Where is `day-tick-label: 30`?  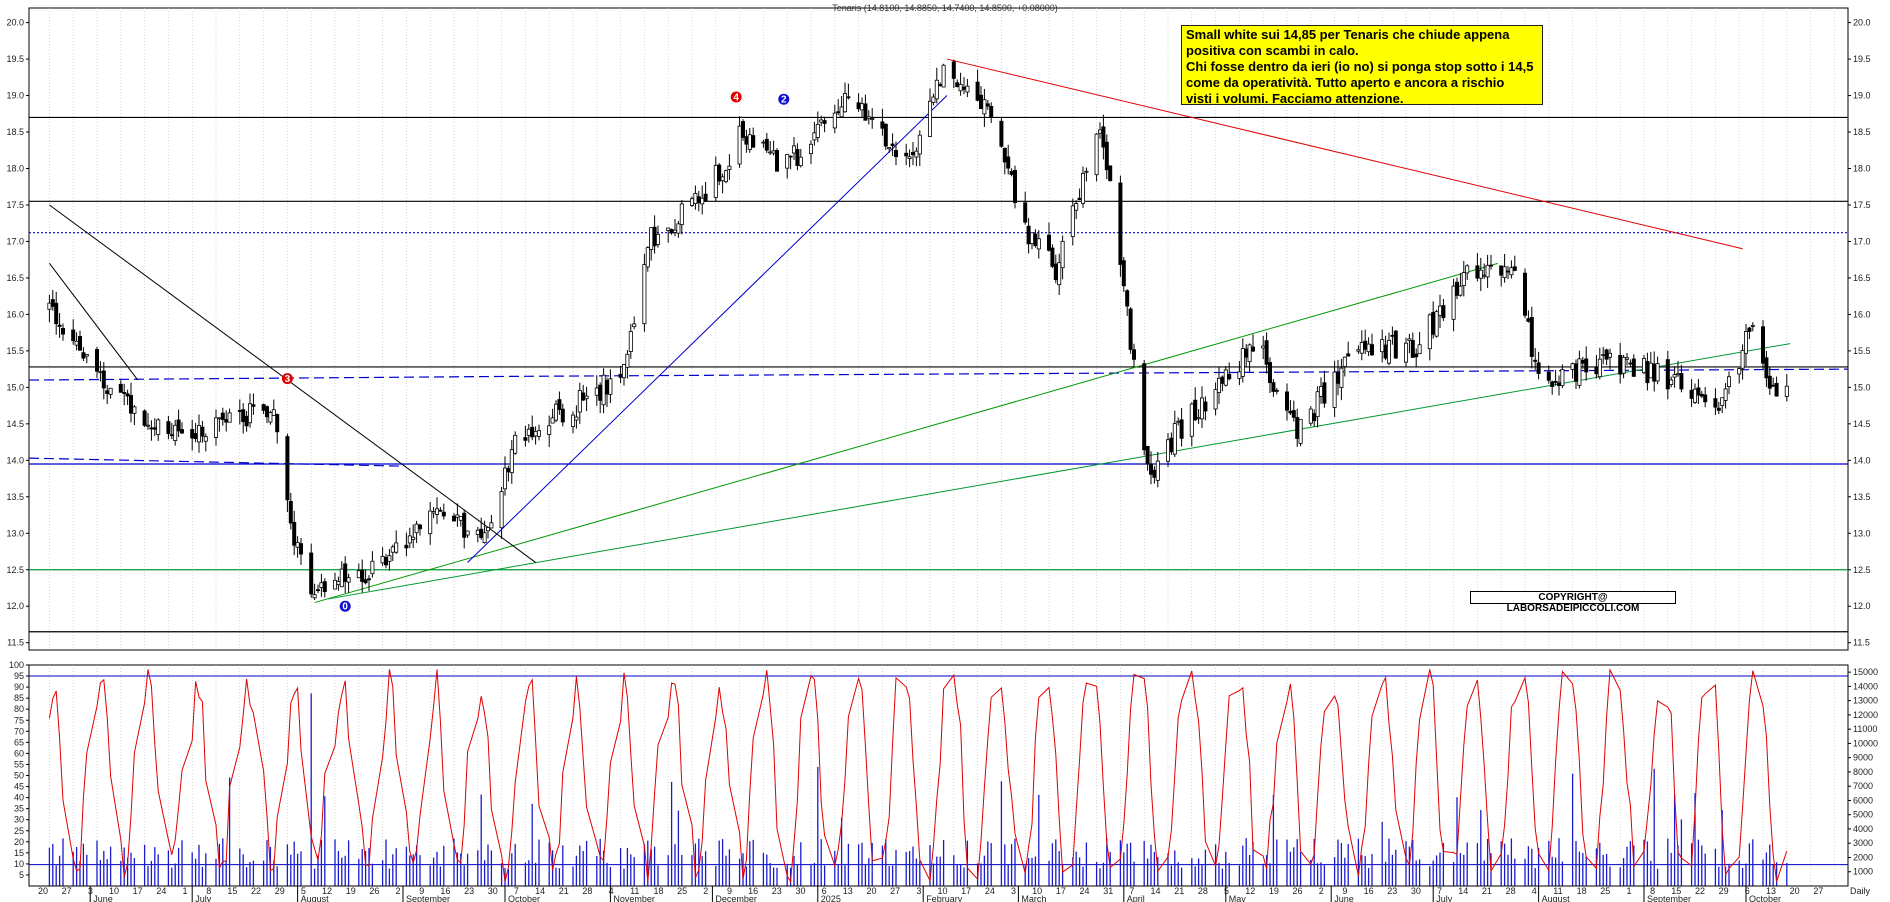
day-tick-label: 30 is located at coordinates (493, 891).